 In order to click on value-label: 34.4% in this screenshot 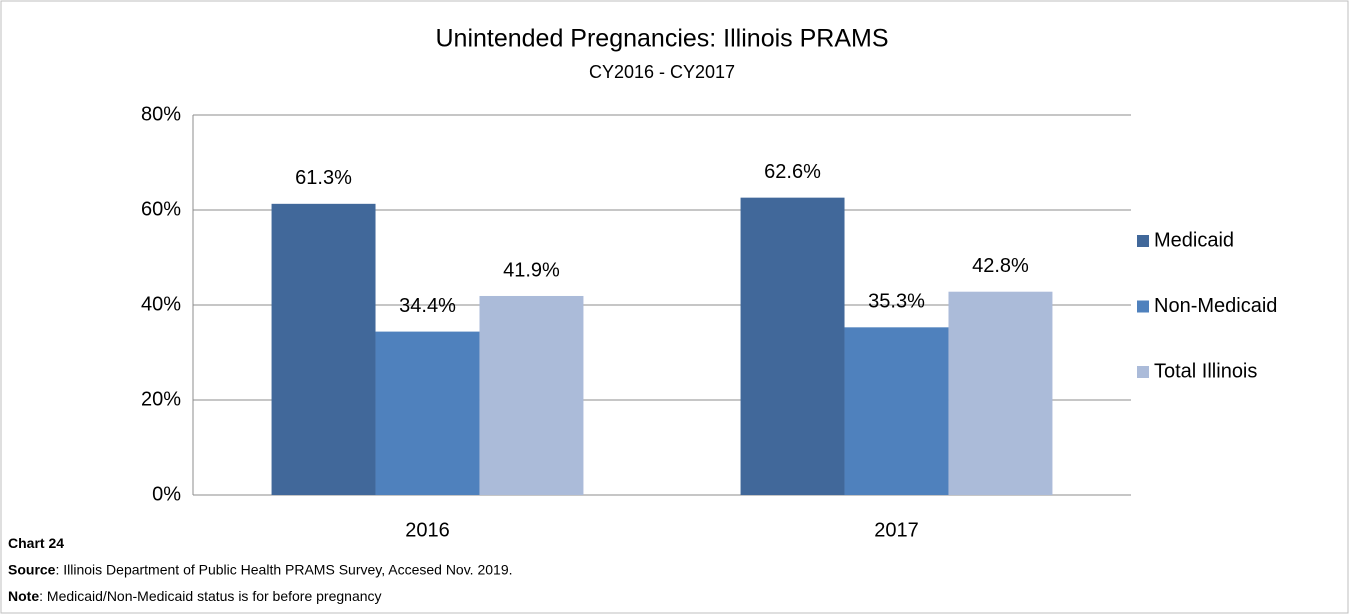, I will do `click(427, 306)`.